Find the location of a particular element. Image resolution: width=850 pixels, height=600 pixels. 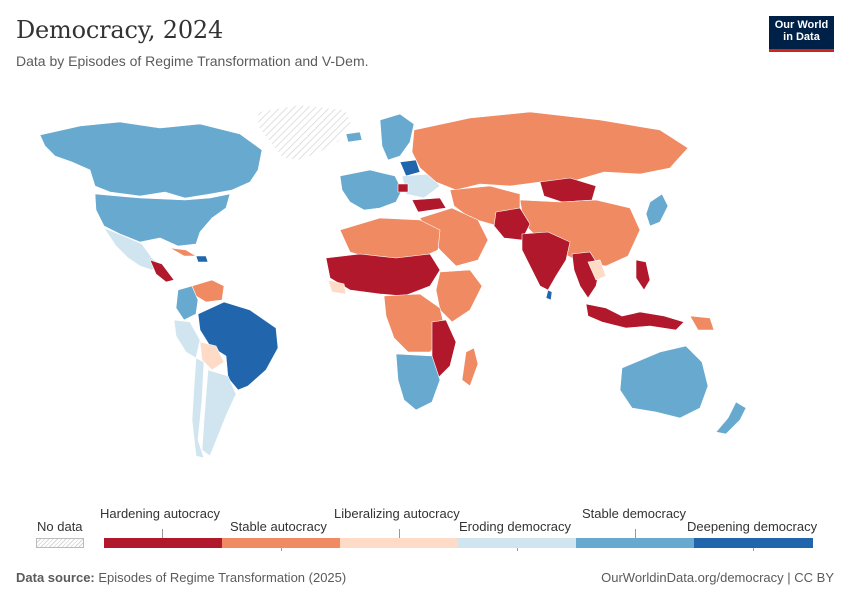

region-usa is located at coordinates (162, 220).